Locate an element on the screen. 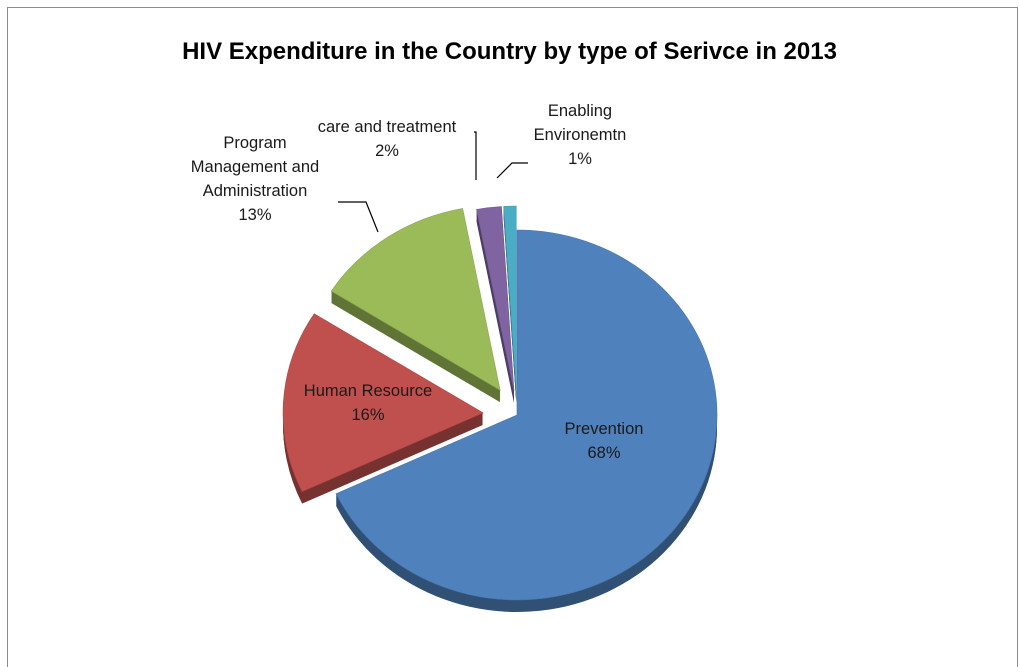  slice-name-label: Administration is located at coordinates (255, 191).